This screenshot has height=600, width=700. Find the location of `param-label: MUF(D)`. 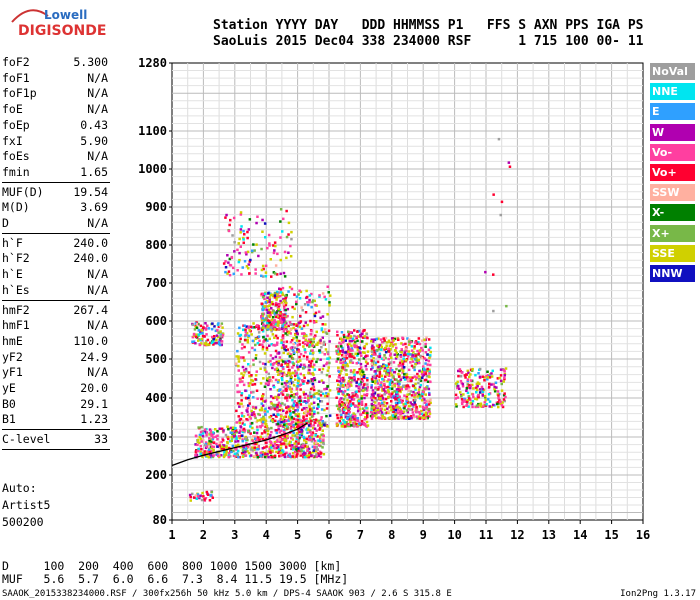

param-label: MUF(D) is located at coordinates (23, 191).